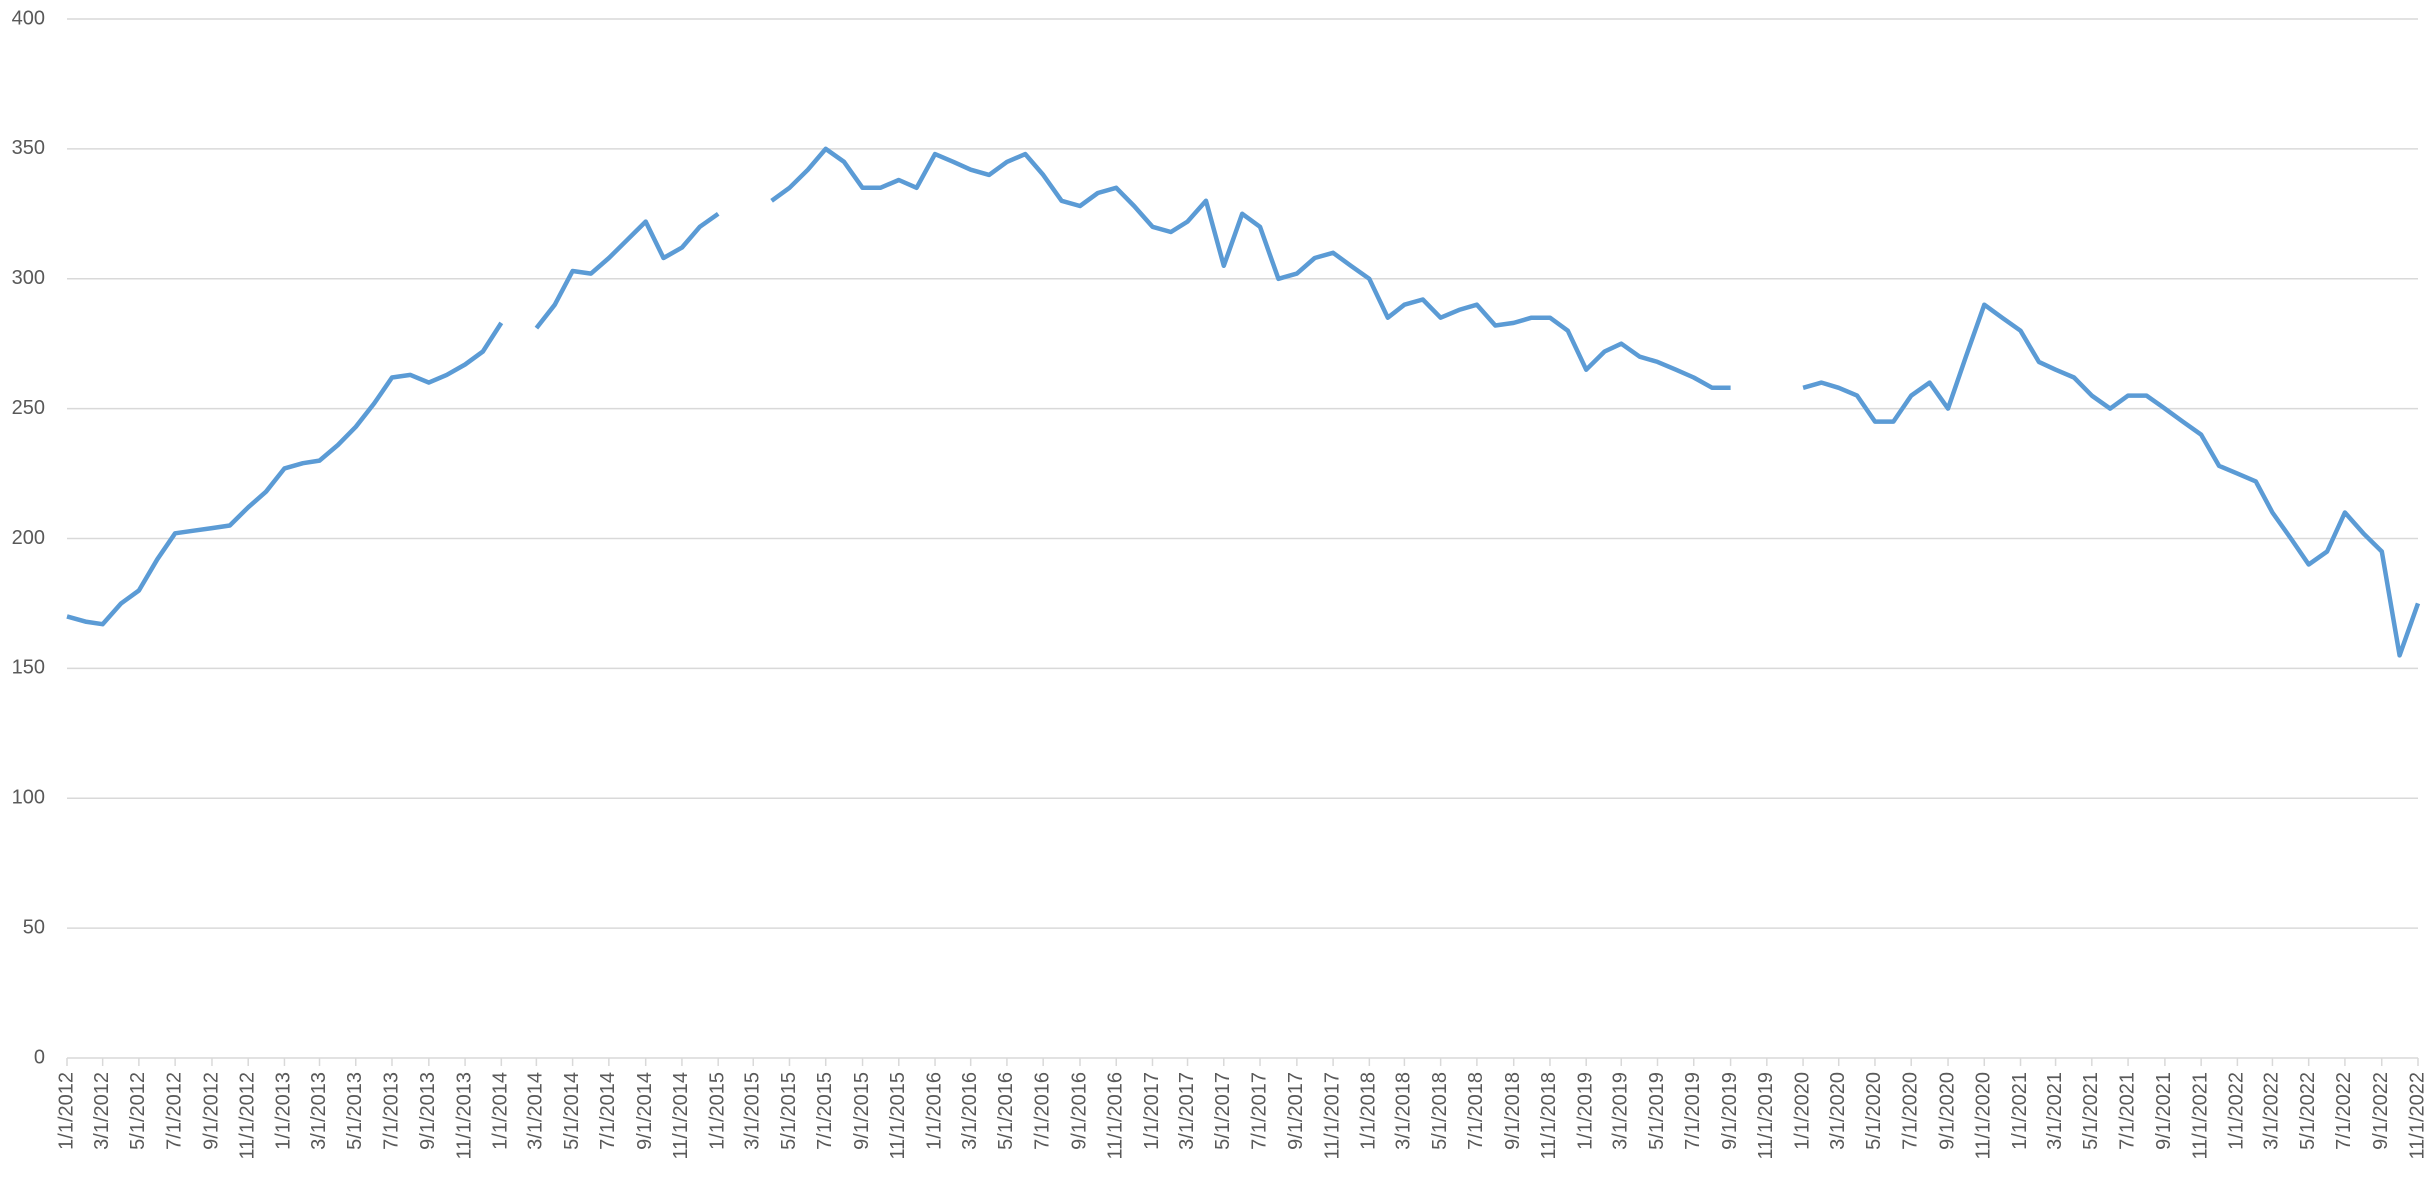 The width and height of the screenshot is (2435, 1177). What do you see at coordinates (355, 1111) in the screenshot?
I see `x-tick-label: 5/1/2013` at bounding box center [355, 1111].